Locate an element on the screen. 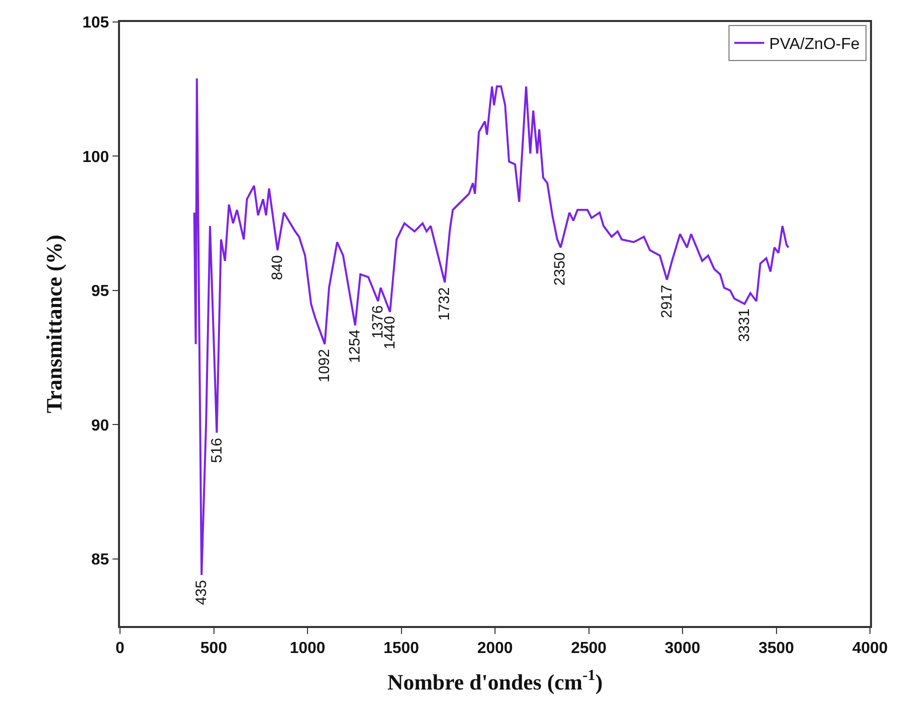 The width and height of the screenshot is (901, 728). legend-label: PVA/ZnO-Fe is located at coordinates (814, 45).